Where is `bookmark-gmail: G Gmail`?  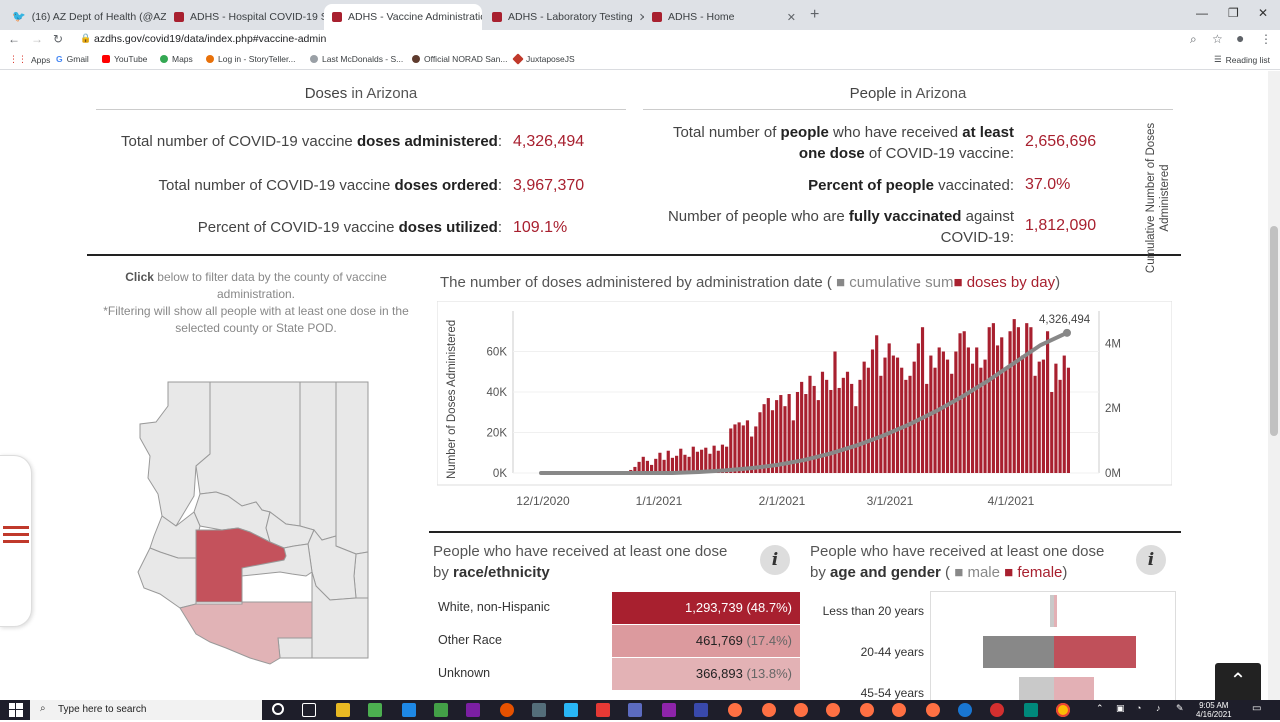 bookmark-gmail: G Gmail is located at coordinates (72, 59).